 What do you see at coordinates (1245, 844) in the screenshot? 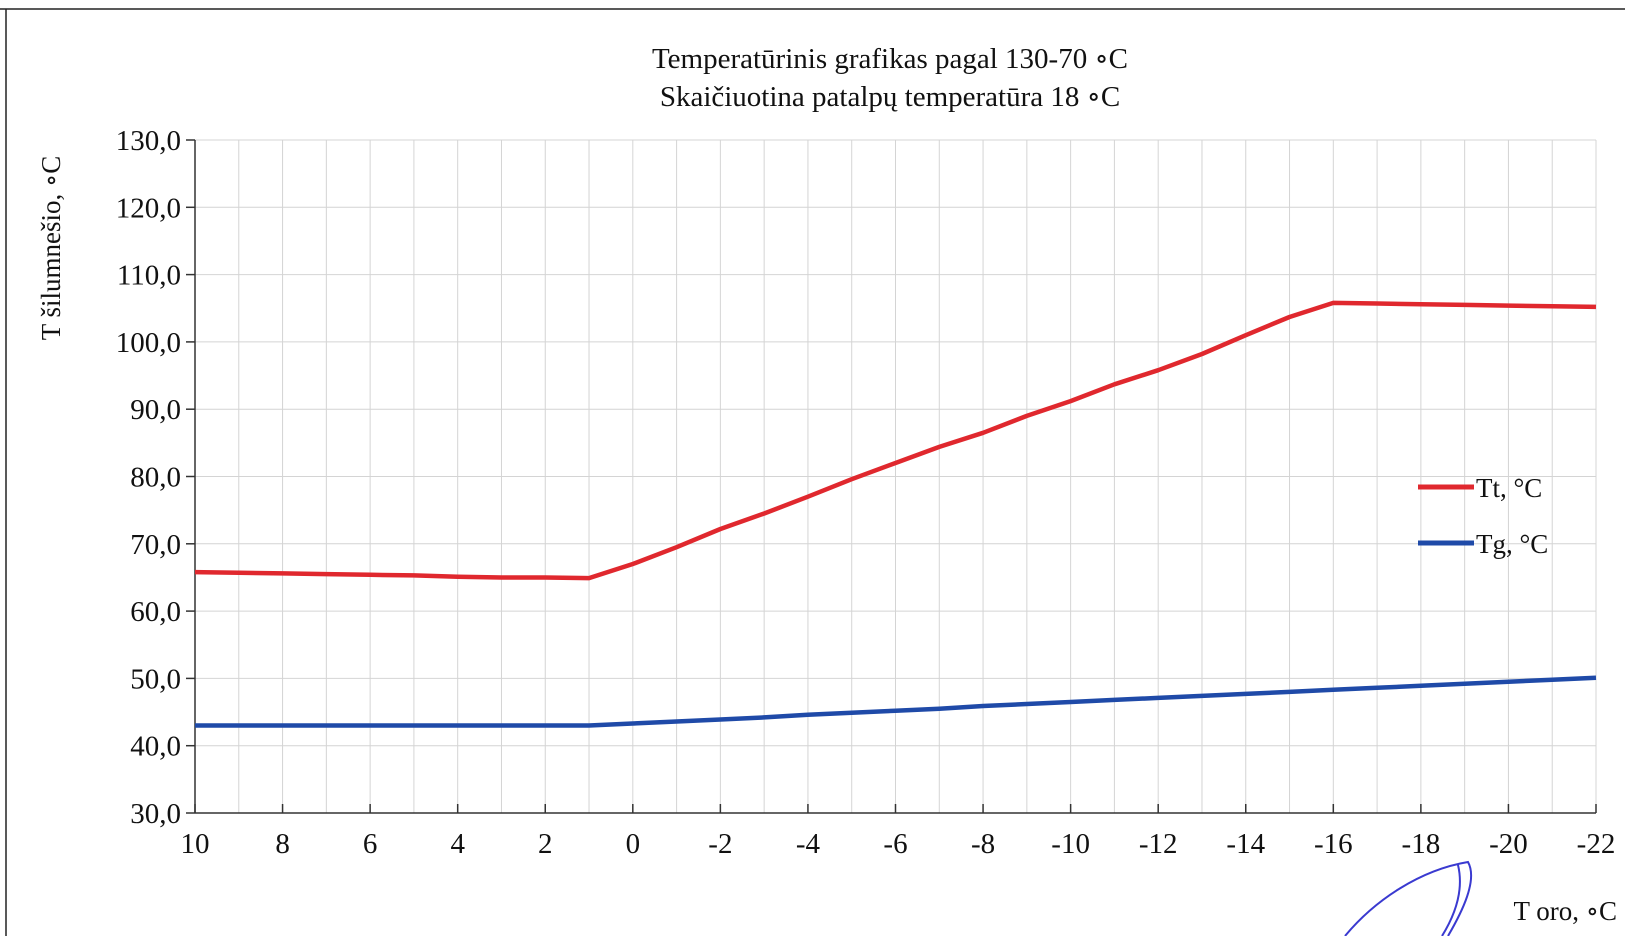
I see `x-tick-label: -14` at bounding box center [1245, 844].